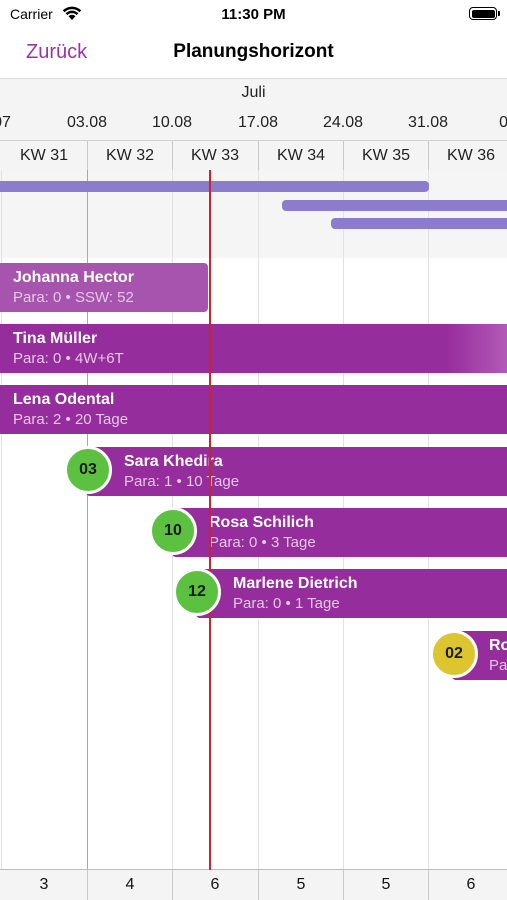 The height and width of the screenshot is (900, 507). Describe the element at coordinates (296, 471) in the screenshot. I see `patient-bar-sara-khedira: Sara Khedira Para: 1 • 10 Tage` at that location.